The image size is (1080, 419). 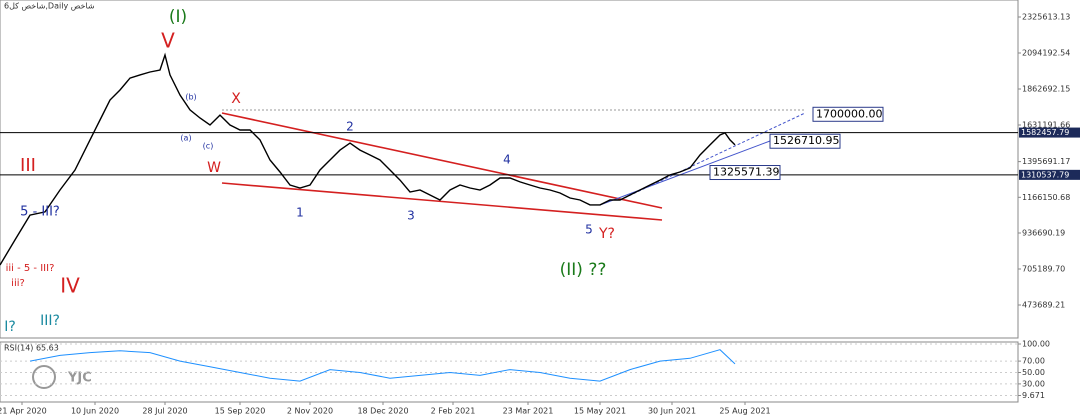 I want to click on y-tick-label: 1862692.15, so click(x=1046, y=88).